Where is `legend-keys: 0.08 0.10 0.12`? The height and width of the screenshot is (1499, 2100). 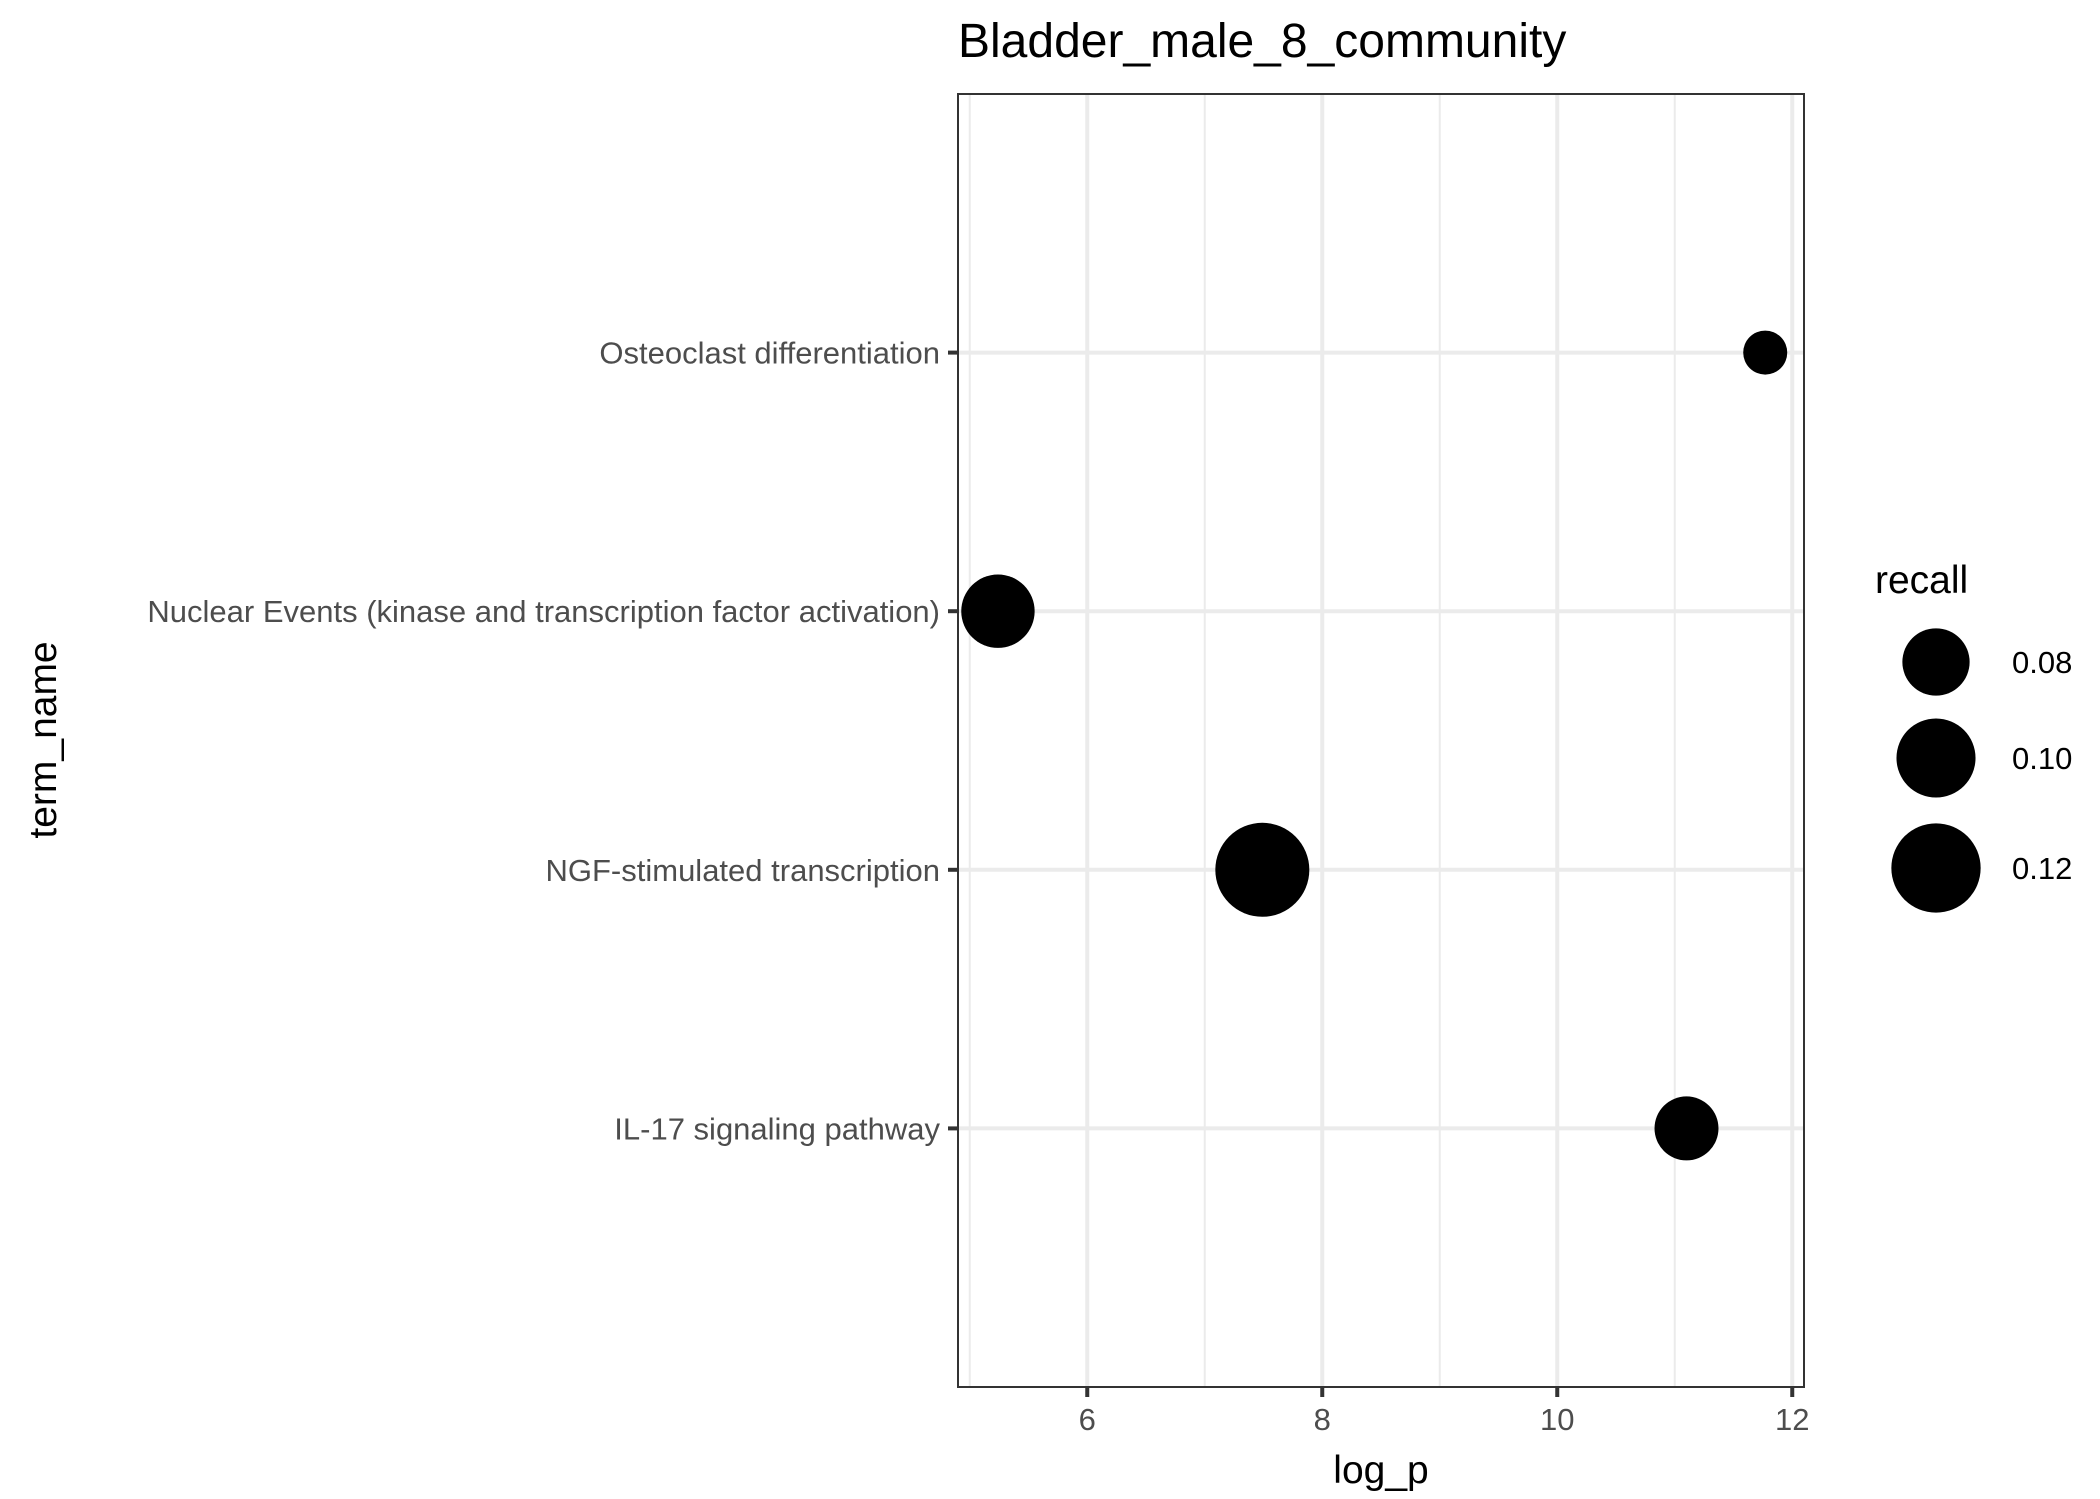 legend-keys: 0.08 0.10 0.12 is located at coordinates (1981, 770).